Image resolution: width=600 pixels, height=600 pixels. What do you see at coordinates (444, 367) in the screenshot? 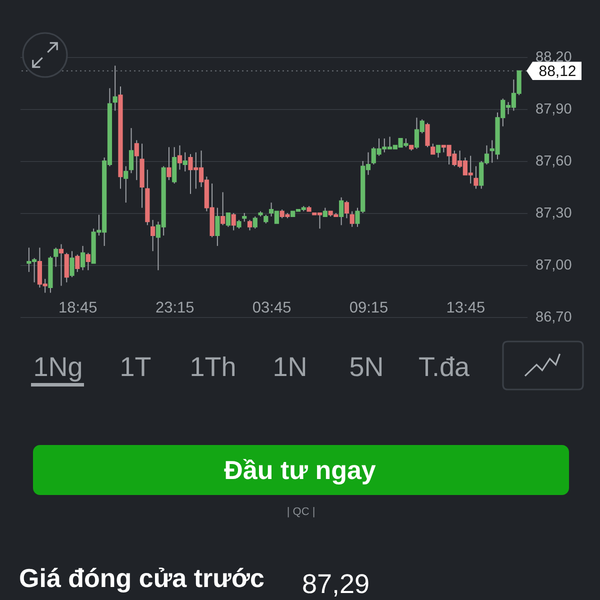
I see `text: T.đa` at bounding box center [444, 367].